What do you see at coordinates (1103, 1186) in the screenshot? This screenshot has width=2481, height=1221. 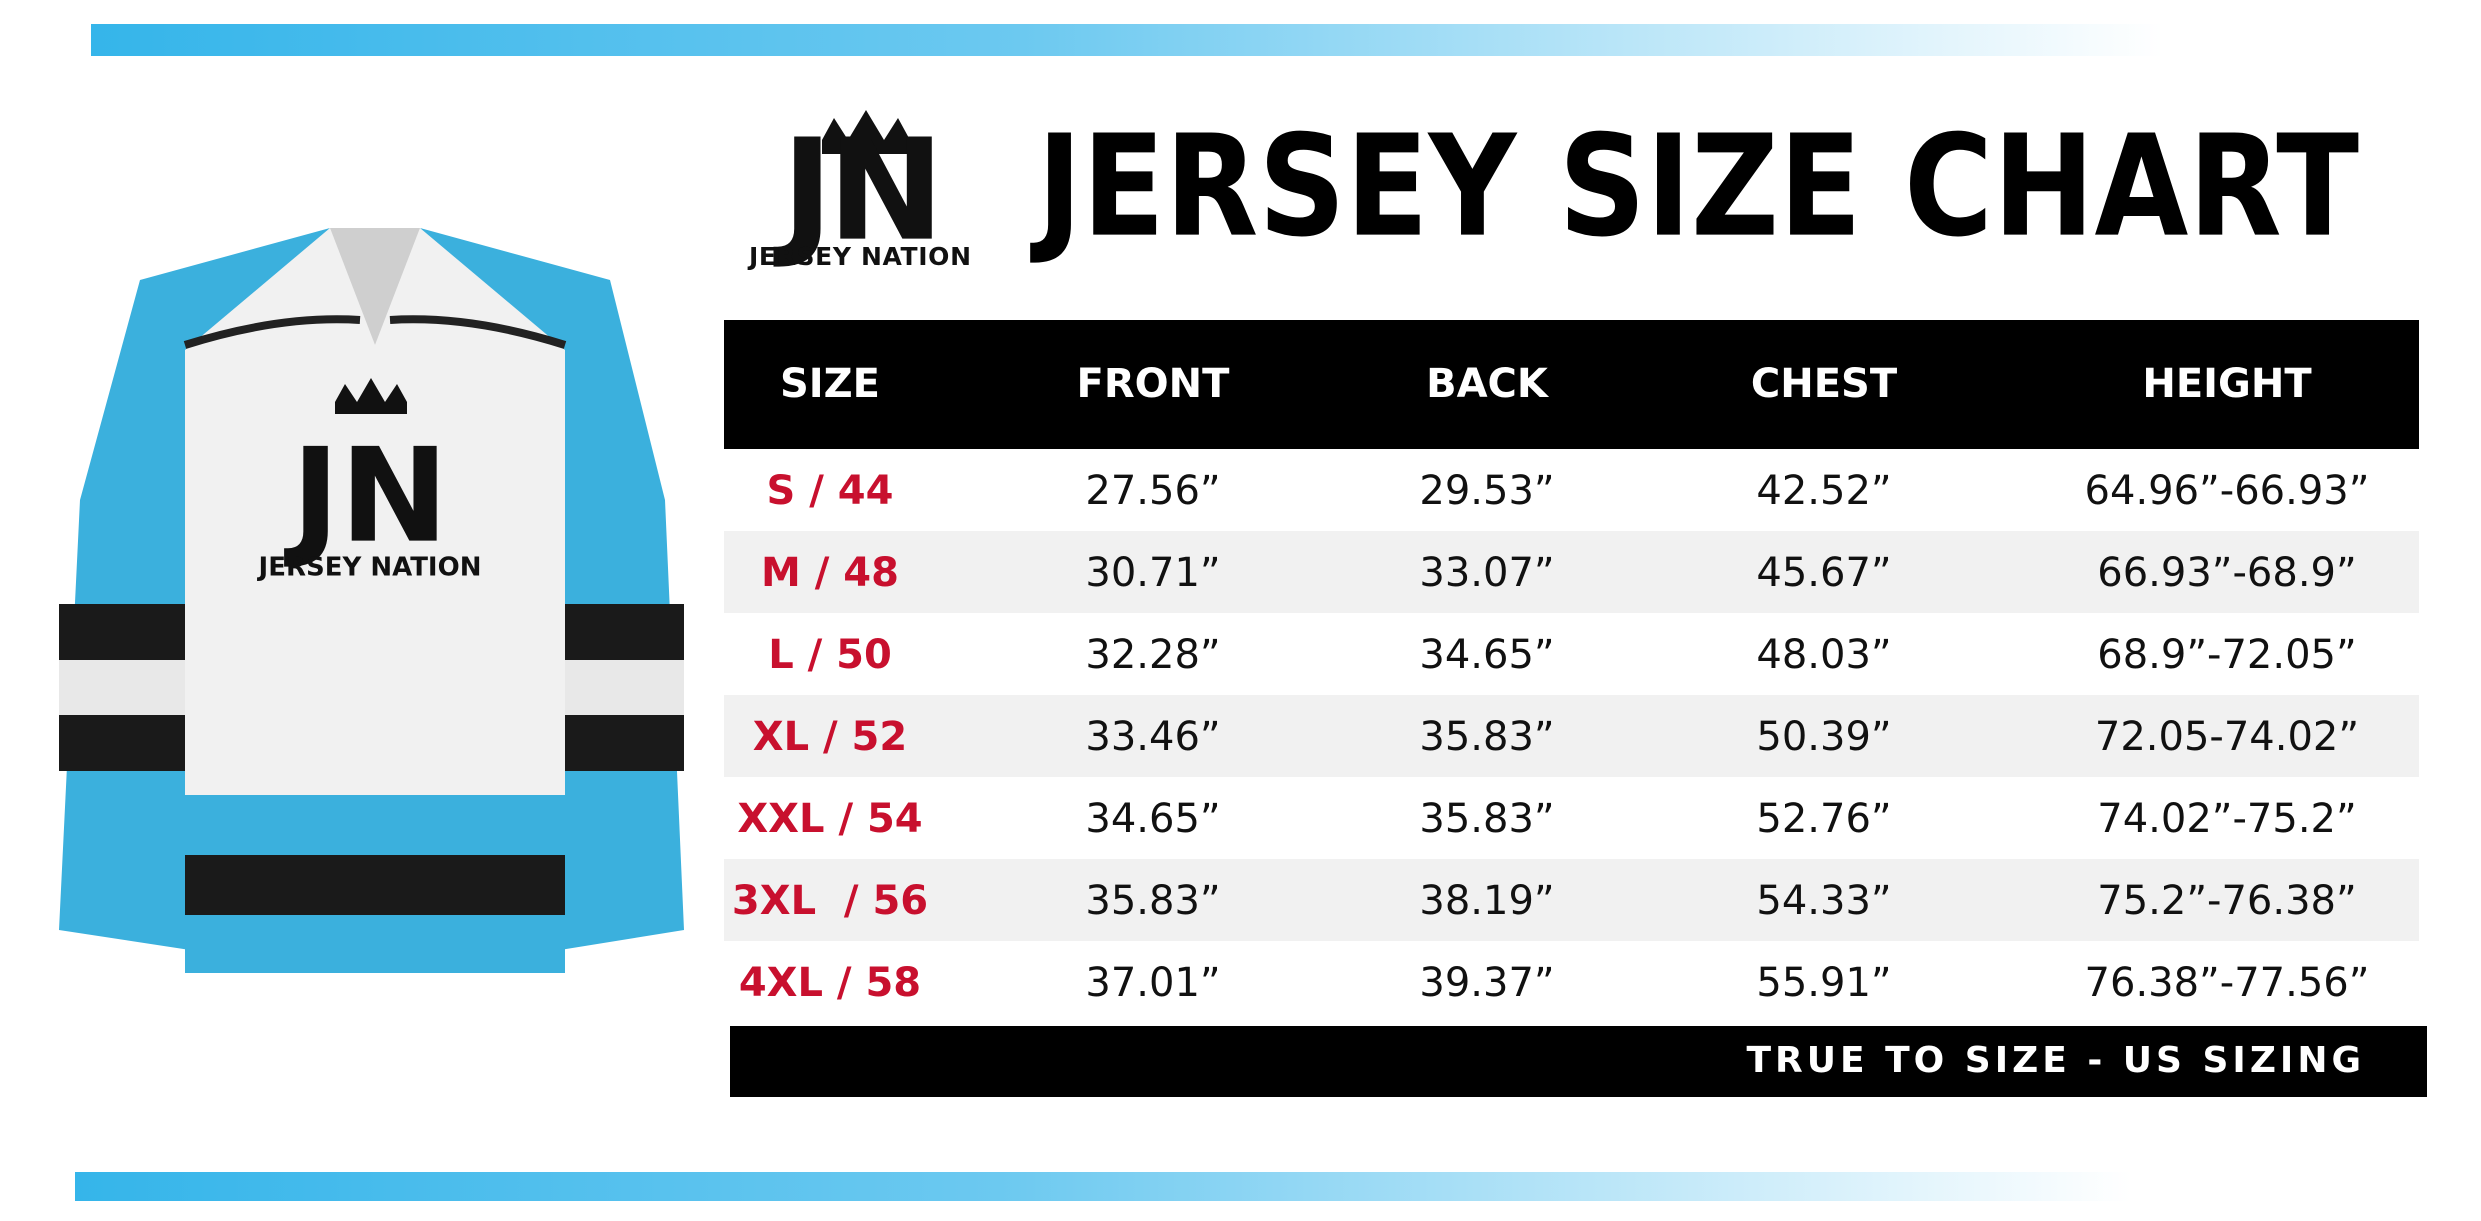 I see `bottom-bar` at bounding box center [1103, 1186].